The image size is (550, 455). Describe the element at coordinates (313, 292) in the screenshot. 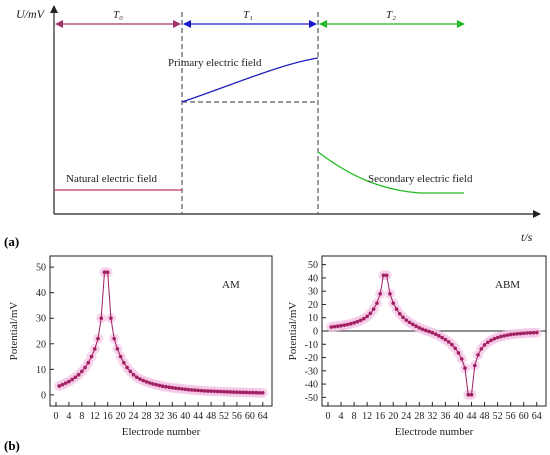

I see `y-tick-label: 30` at that location.